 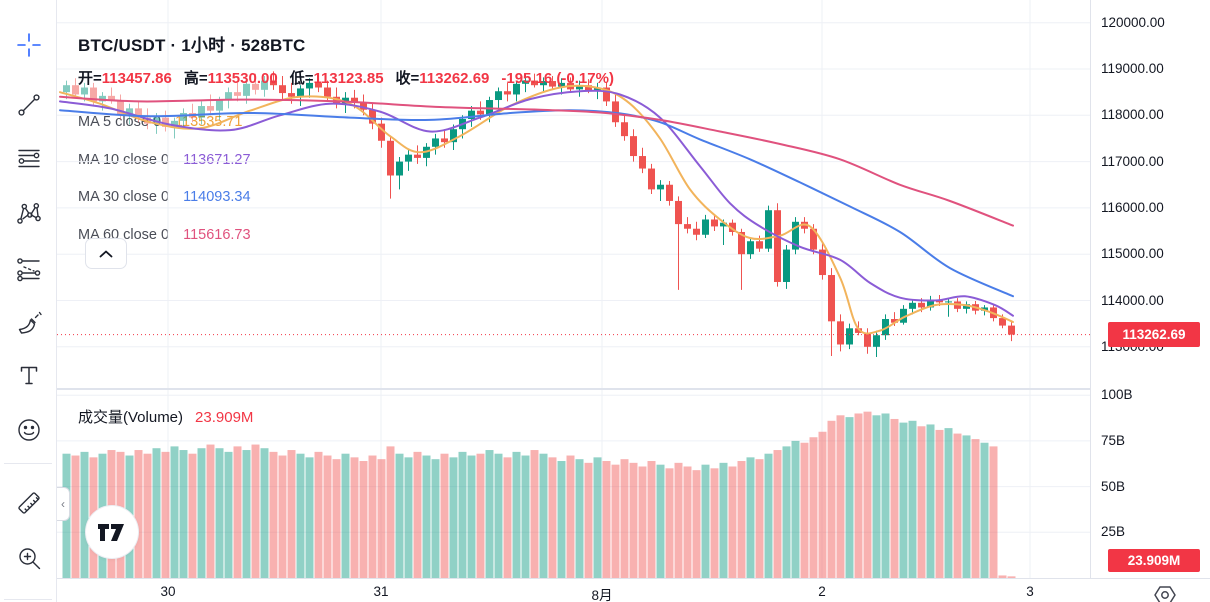 What do you see at coordinates (29, 158) in the screenshot?
I see `fib-retracement-icon` at bounding box center [29, 158].